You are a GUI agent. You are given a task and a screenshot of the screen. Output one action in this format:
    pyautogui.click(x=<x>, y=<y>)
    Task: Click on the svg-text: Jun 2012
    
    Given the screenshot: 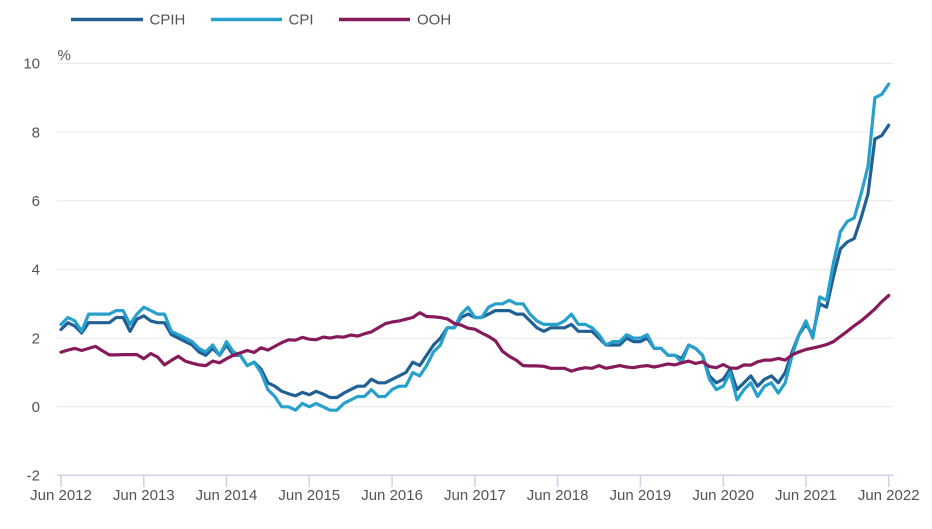 What is the action you would take?
    pyautogui.click(x=61, y=495)
    